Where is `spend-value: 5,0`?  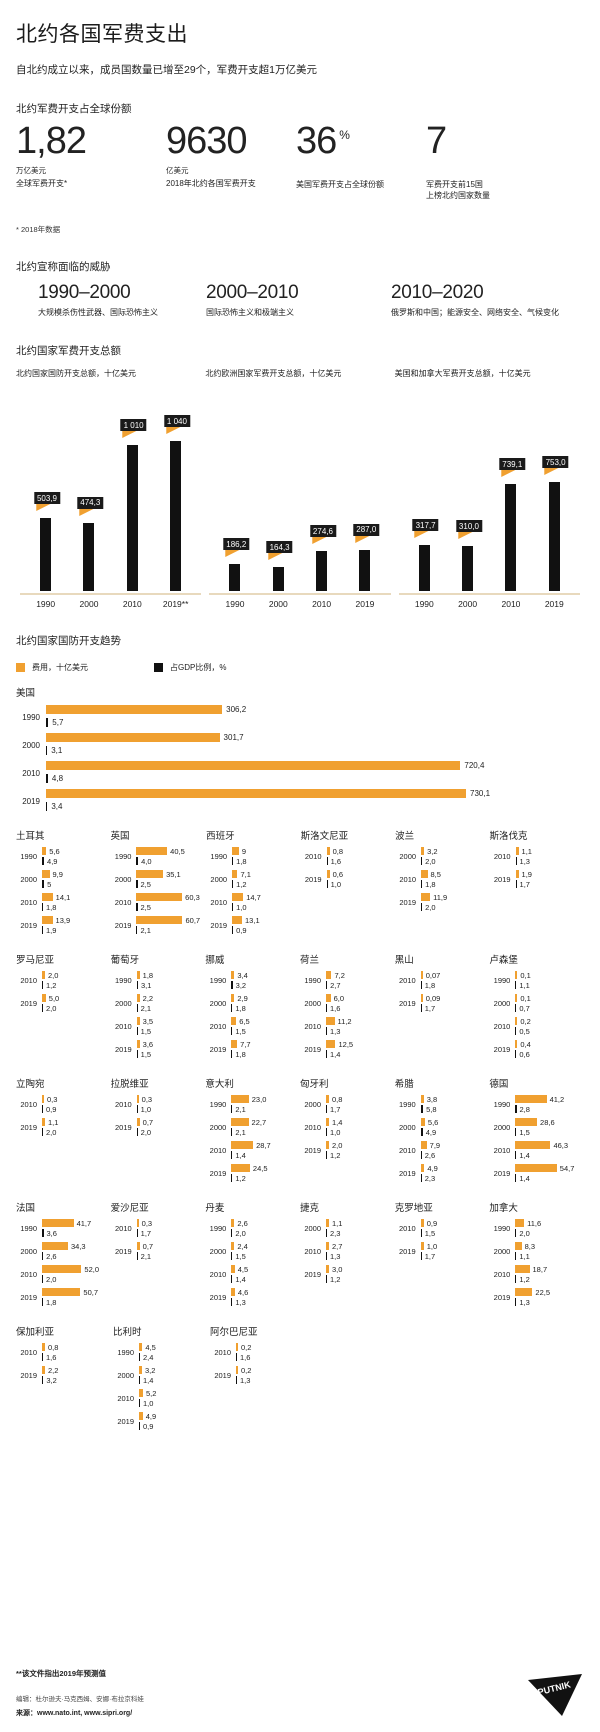 spend-value: 5,0 is located at coordinates (54, 998).